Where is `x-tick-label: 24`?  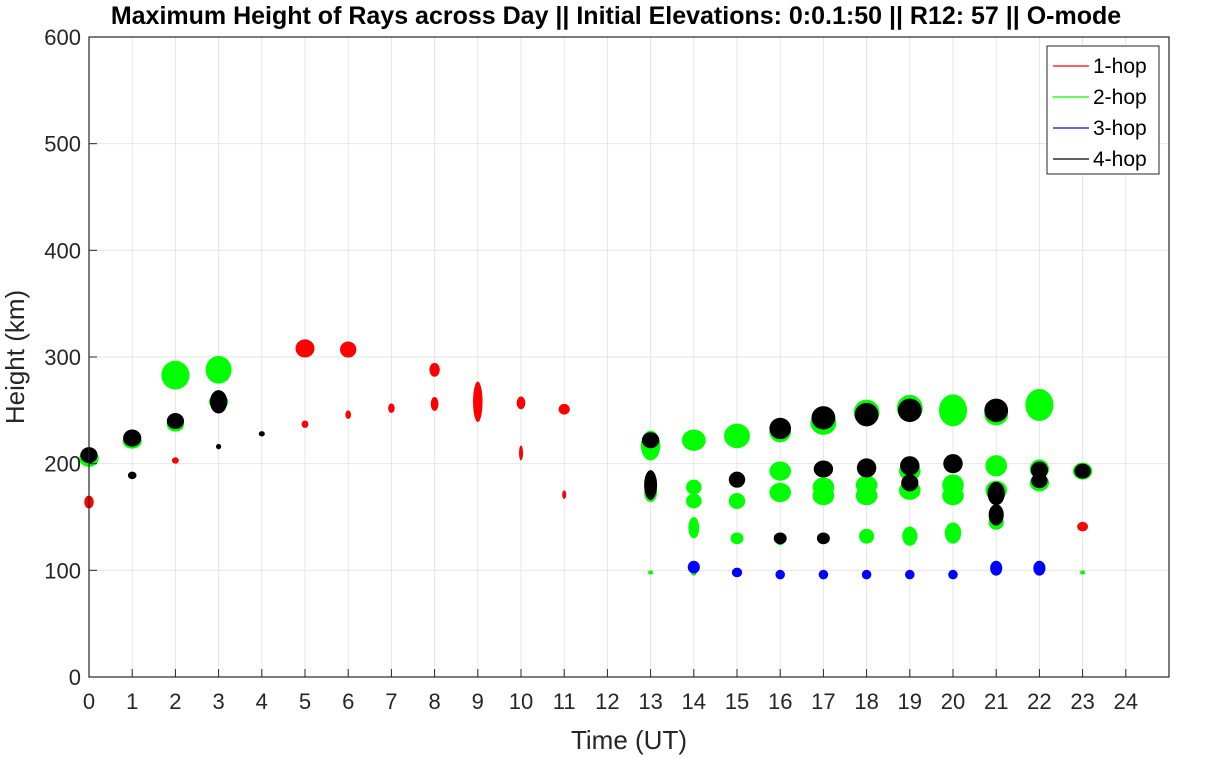
x-tick-label: 24 is located at coordinates (1126, 701).